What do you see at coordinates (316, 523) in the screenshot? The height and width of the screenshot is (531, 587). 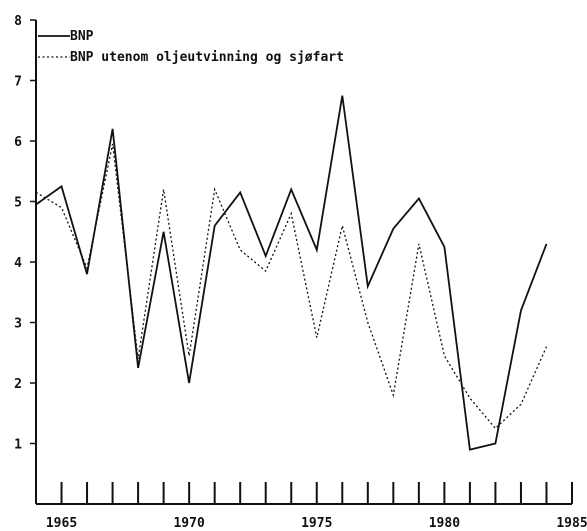 I see `x-tick-label-1975: 1975` at bounding box center [316, 523].